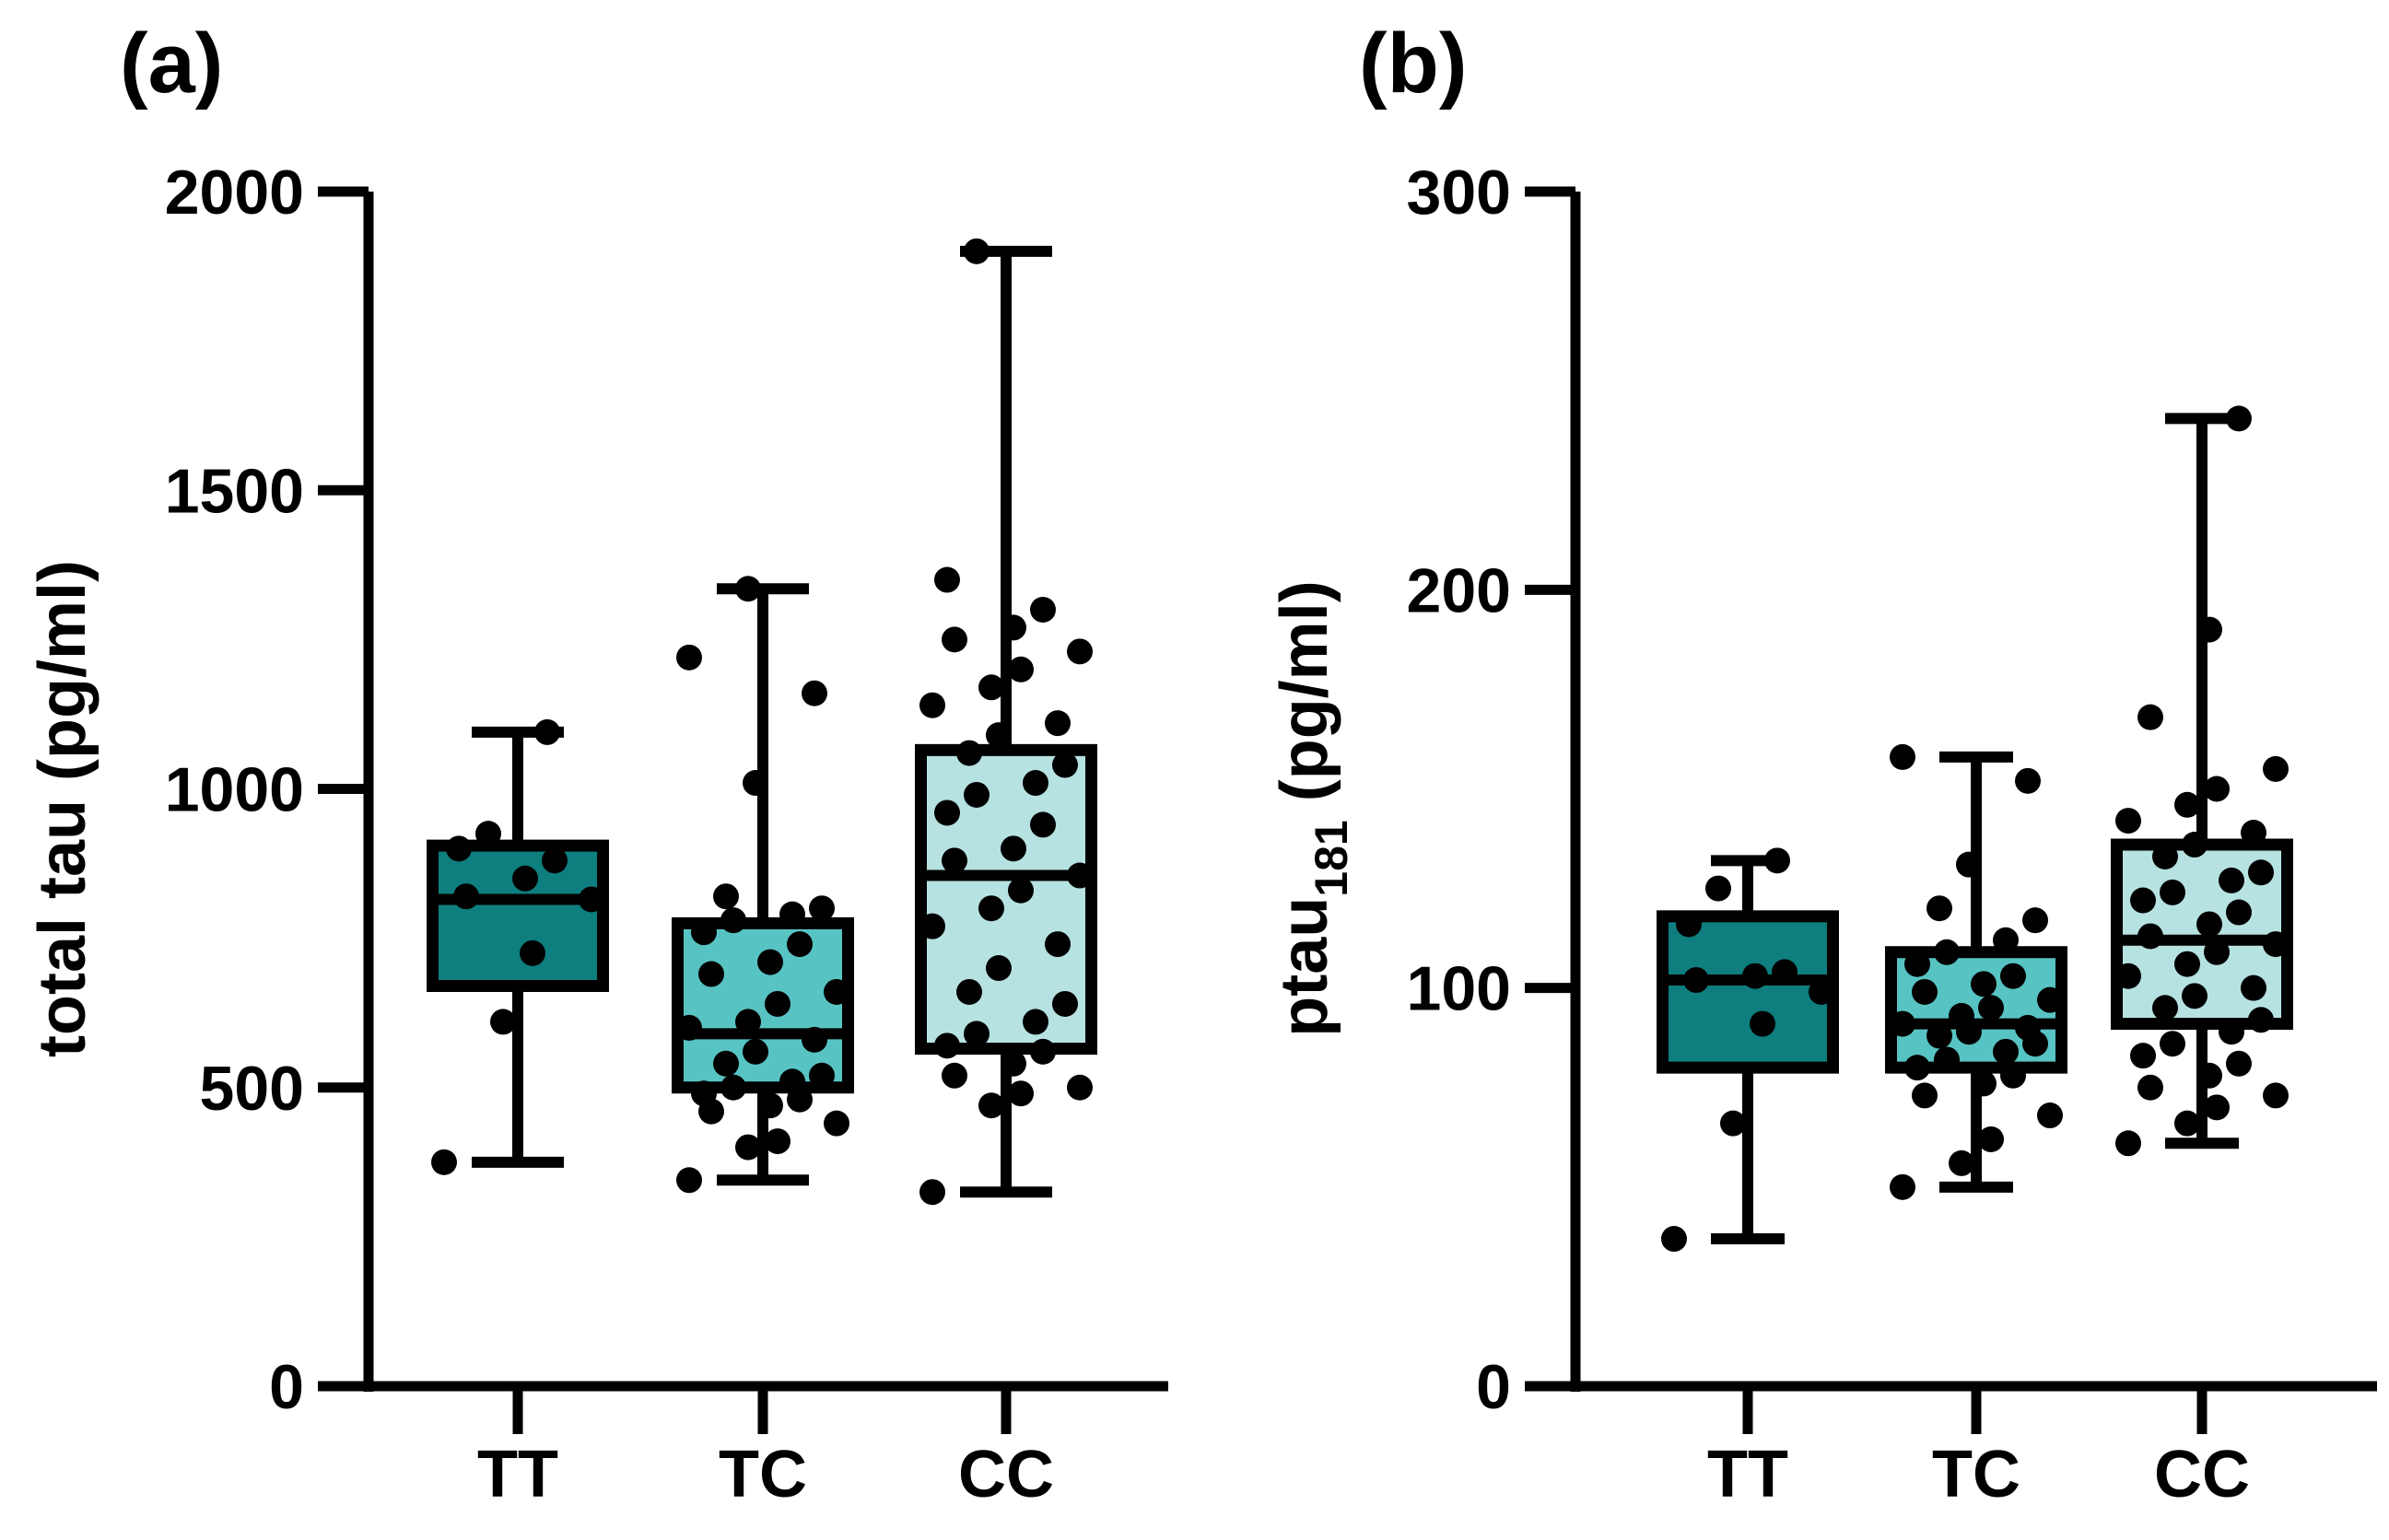  Describe the element at coordinates (1459, 989) in the screenshot. I see `panel-b-y-tick-label: 100` at that location.